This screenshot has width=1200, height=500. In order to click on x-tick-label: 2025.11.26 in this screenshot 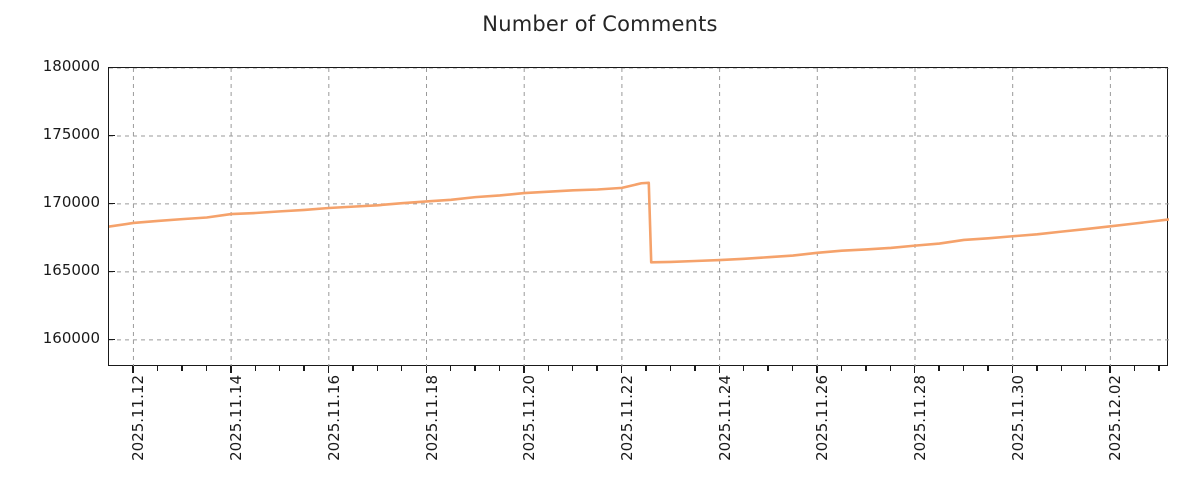, I will do `click(822, 418)`.